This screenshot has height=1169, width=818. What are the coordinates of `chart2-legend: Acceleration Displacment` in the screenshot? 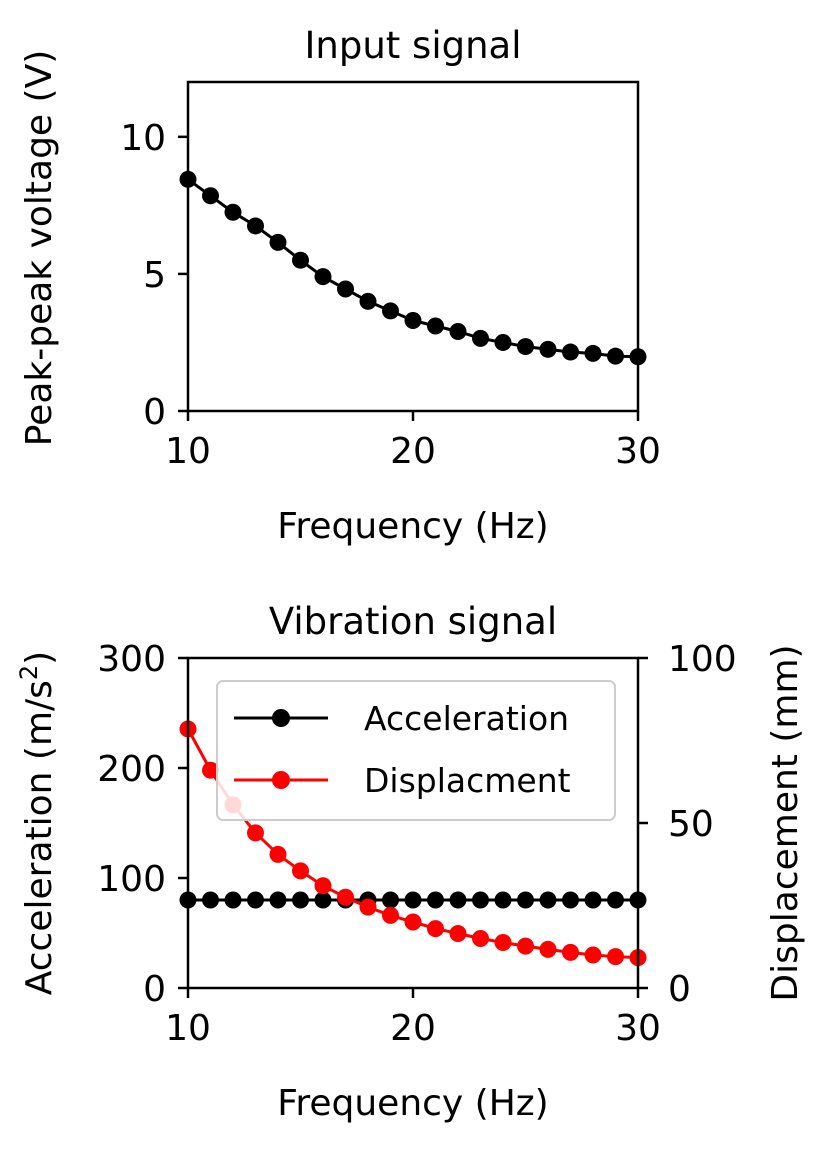 It's located at (416, 750).